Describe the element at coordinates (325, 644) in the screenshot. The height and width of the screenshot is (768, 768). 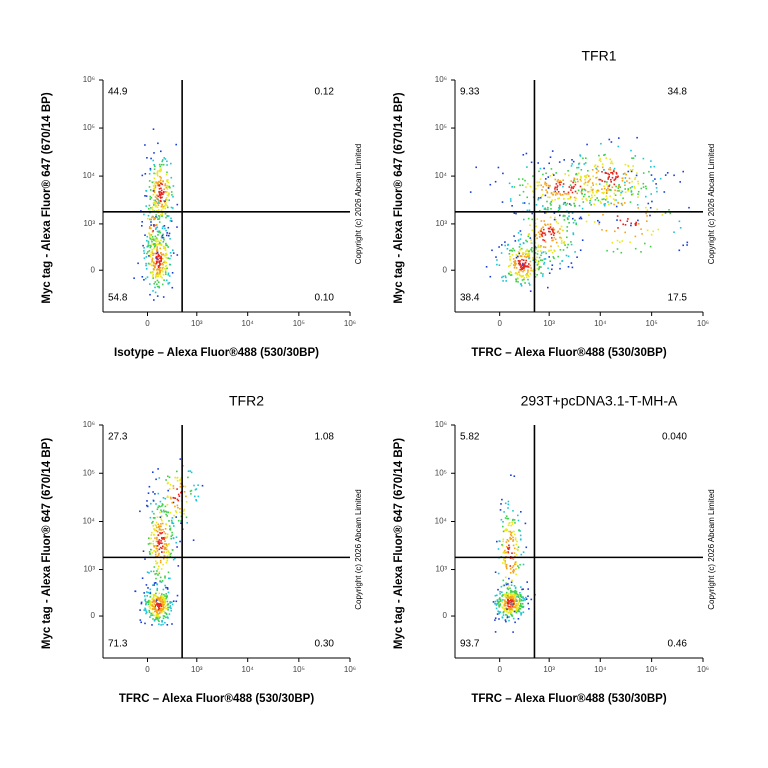
I see `quadrant-percent: 0.30` at that location.